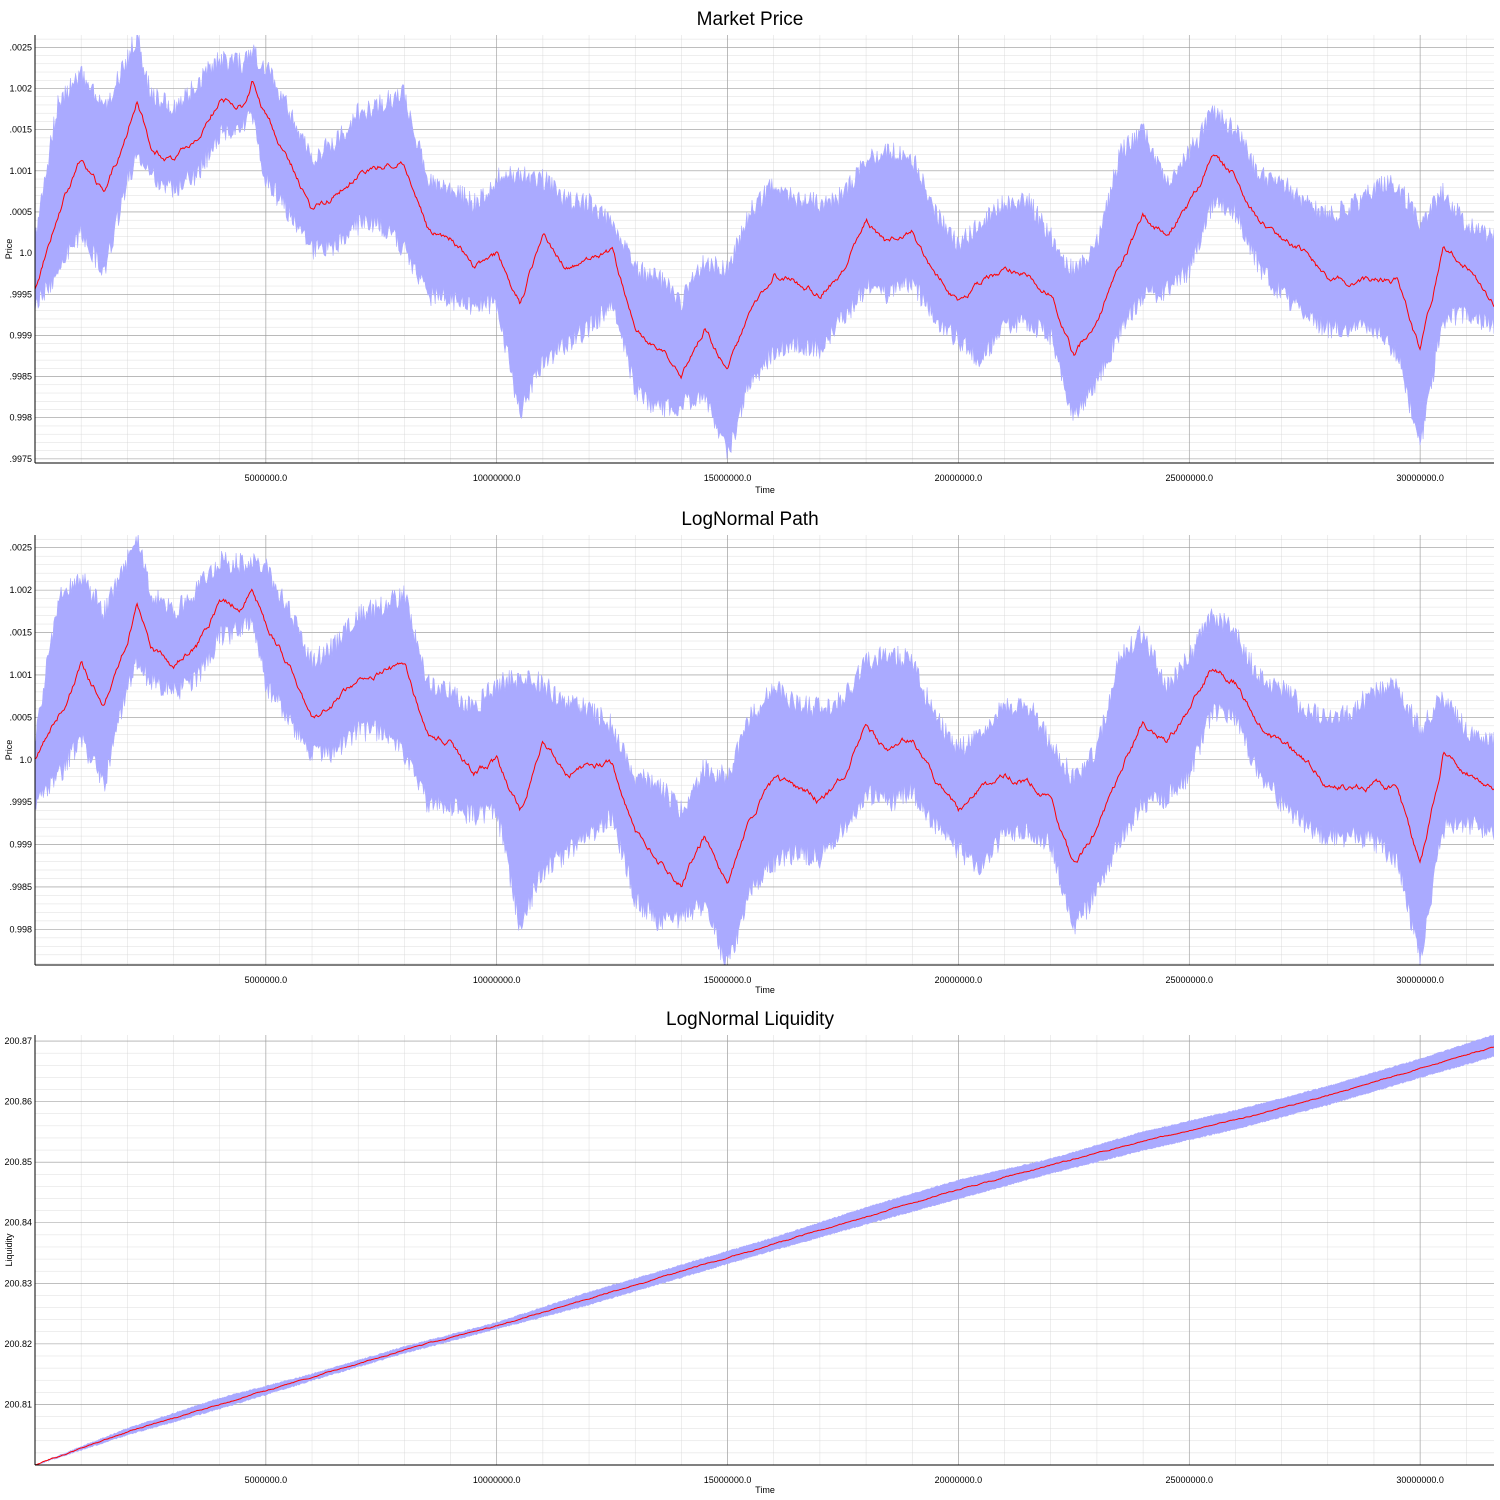 This screenshot has width=1500, height=1500. What do you see at coordinates (750, 19) in the screenshot?
I see `chart-title: Market Price` at bounding box center [750, 19].